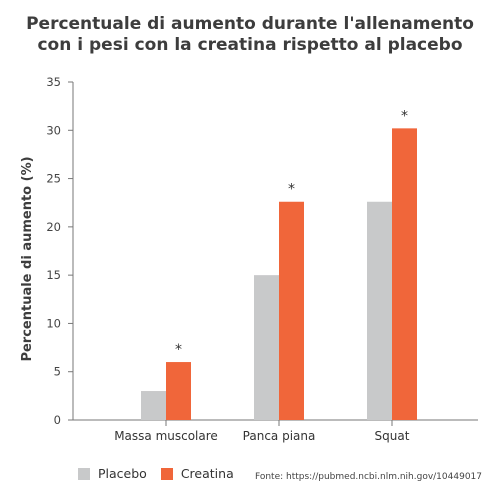 This screenshot has width=500, height=500. Describe the element at coordinates (84, 473) in the screenshot. I see `legend-swatch-placebo` at that location.